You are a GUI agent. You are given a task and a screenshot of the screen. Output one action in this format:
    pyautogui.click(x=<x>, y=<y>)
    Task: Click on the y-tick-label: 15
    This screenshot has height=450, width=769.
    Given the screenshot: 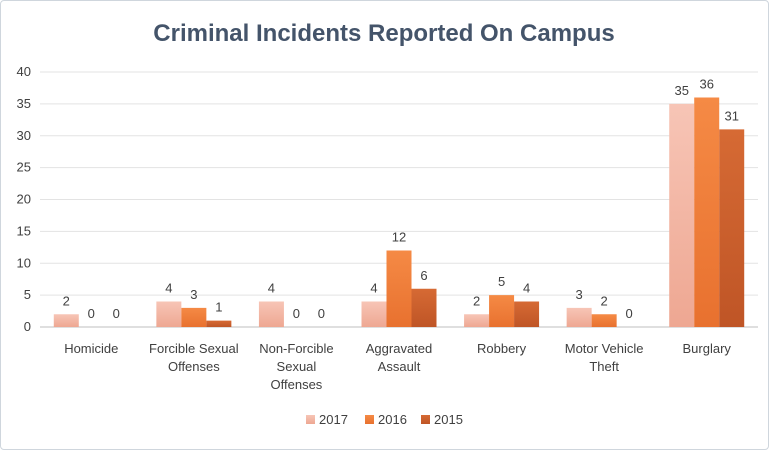 What is the action you would take?
    pyautogui.click(x=24, y=230)
    